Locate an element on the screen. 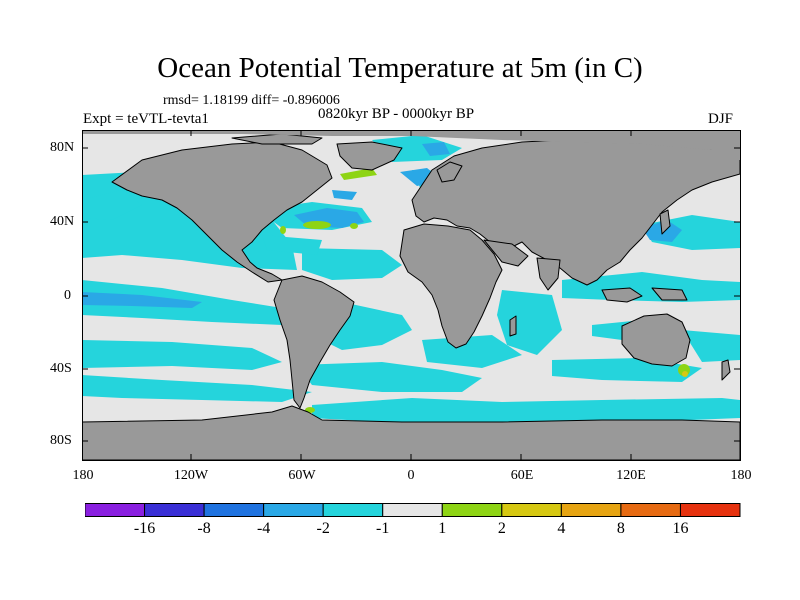  y-tick-label: 40N is located at coordinates (62, 221).